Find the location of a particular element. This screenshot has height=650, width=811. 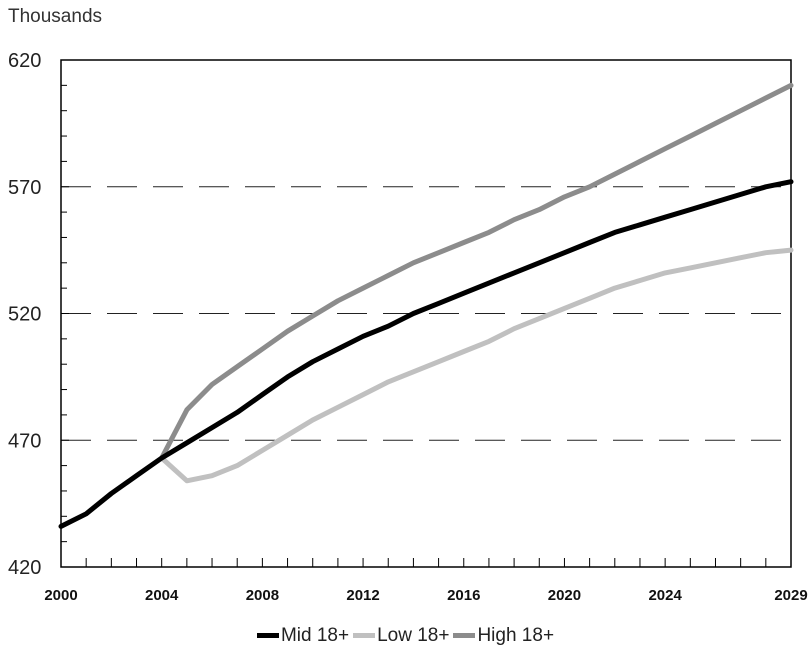

y-tick-label-470: 470 is located at coordinates (24, 441).